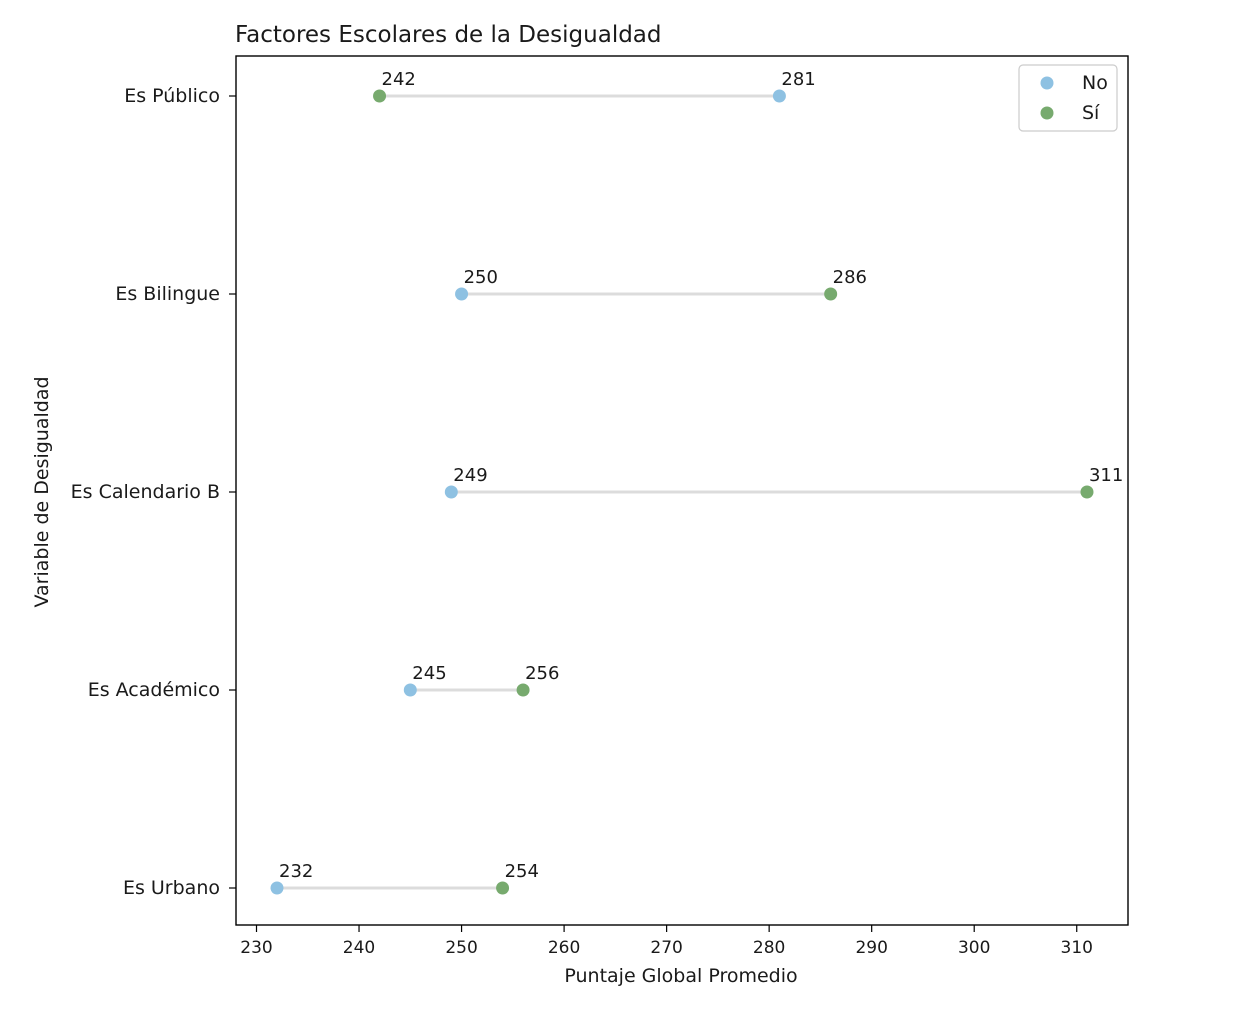 This screenshot has height=1030, width=1244. Describe the element at coordinates (503, 888) in the screenshot. I see `point-sí-4` at that location.